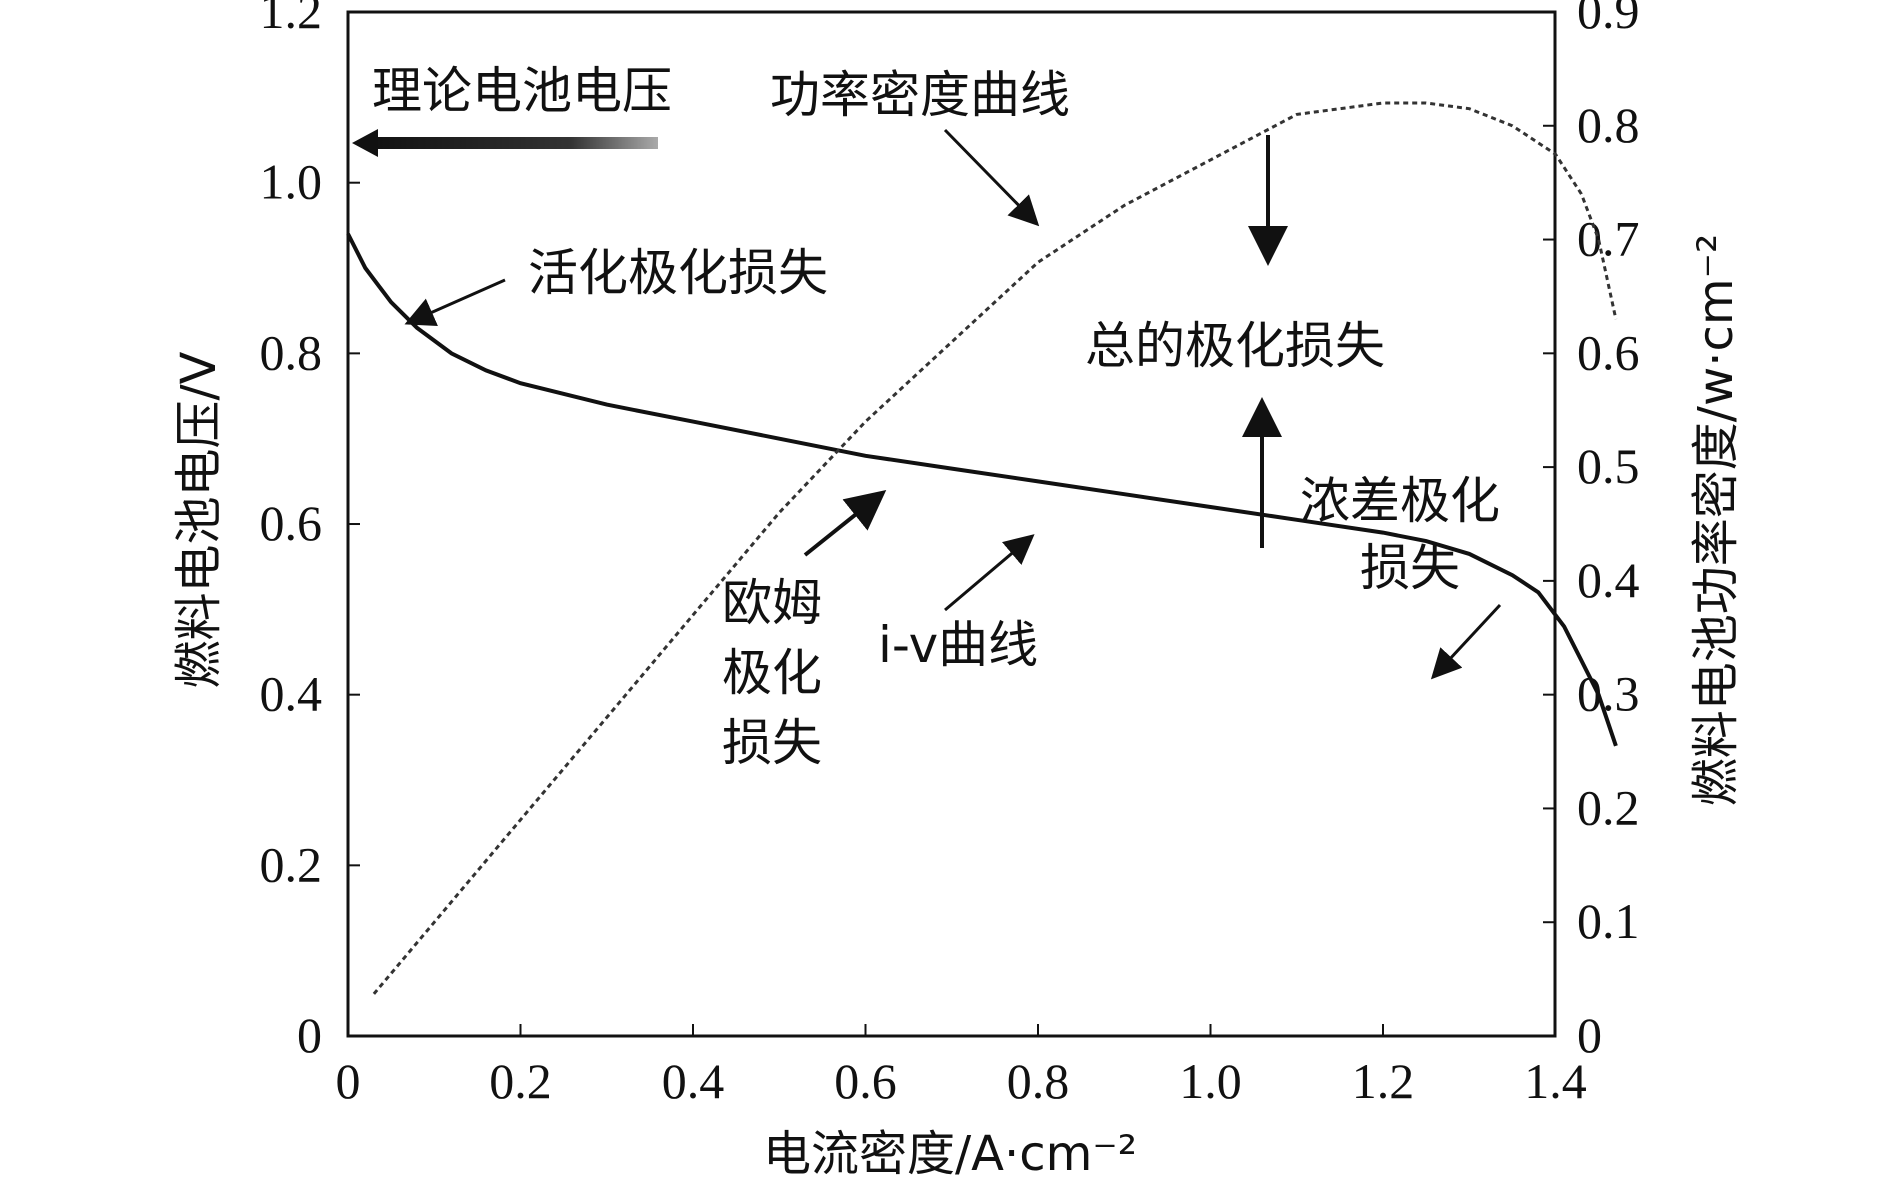  I want to click on x-axis-ticks: 0 0.2 0.4 0.6 0.8 1.0 1.2 1.4, so click(961, 1066).